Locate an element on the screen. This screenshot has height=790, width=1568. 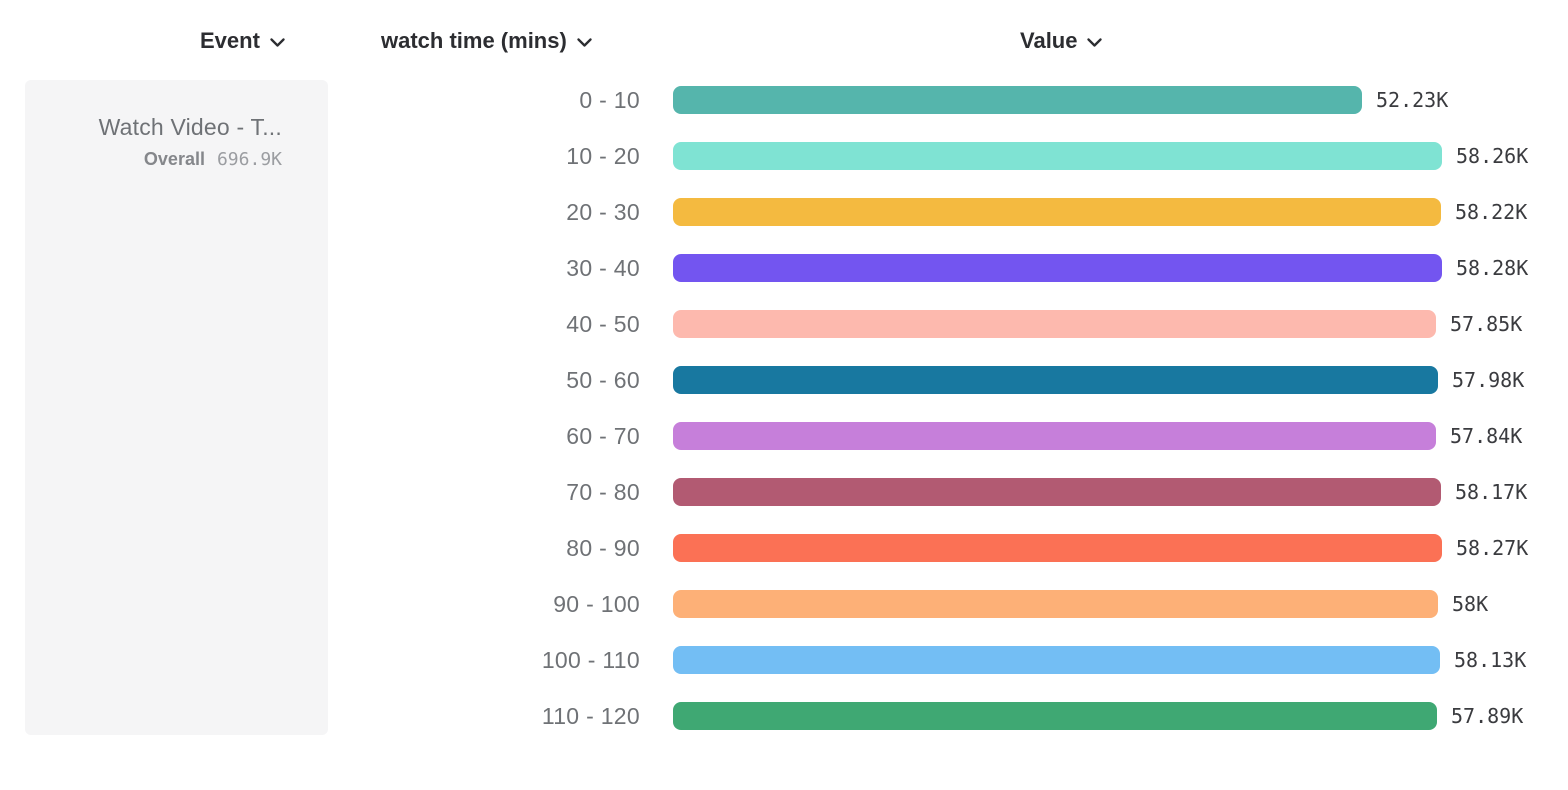
chart-row: 0 - 10 52.23K is located at coordinates (784, 100).